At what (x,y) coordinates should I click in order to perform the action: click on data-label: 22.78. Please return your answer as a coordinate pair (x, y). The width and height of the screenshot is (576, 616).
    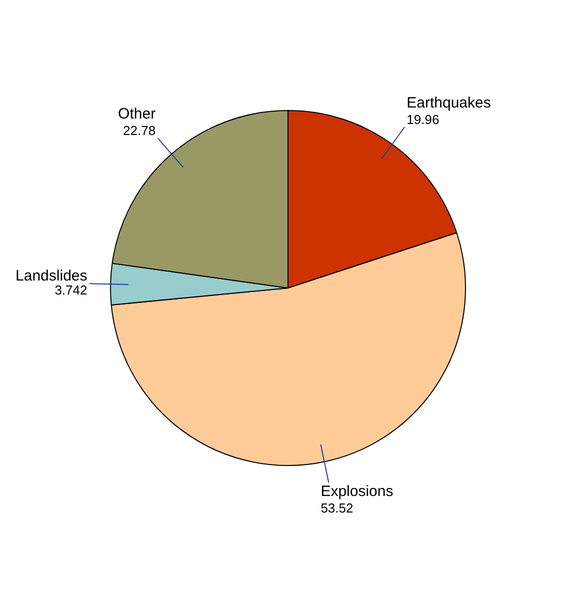
    Looking at the image, I should click on (139, 130).